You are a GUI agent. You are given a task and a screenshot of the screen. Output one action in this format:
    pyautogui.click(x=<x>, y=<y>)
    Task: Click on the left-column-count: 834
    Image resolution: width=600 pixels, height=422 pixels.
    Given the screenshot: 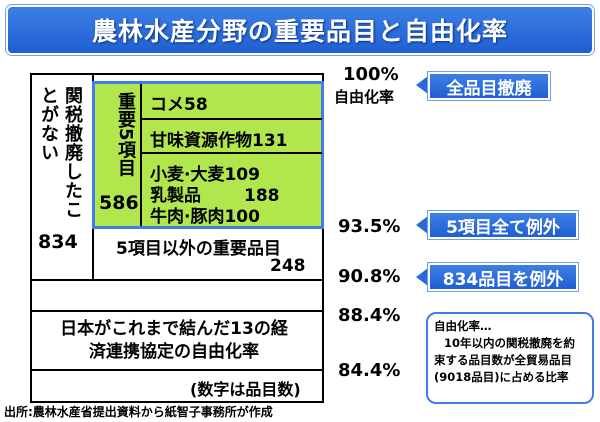 What is the action you would take?
    pyautogui.click(x=58, y=242)
    